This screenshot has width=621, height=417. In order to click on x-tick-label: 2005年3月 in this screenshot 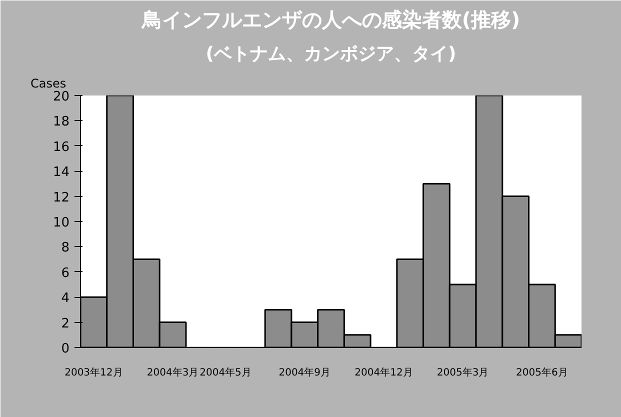, I will do `click(462, 372)`.